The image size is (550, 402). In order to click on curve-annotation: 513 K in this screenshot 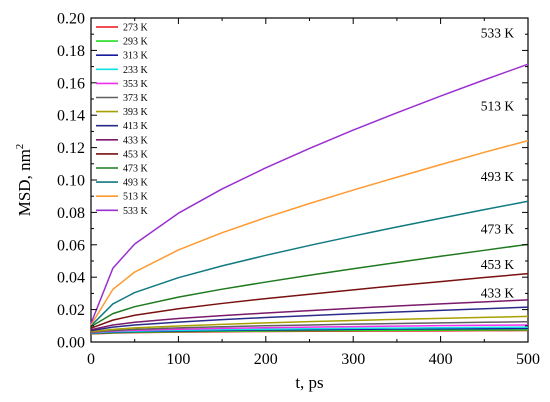, I will do `click(498, 105)`.